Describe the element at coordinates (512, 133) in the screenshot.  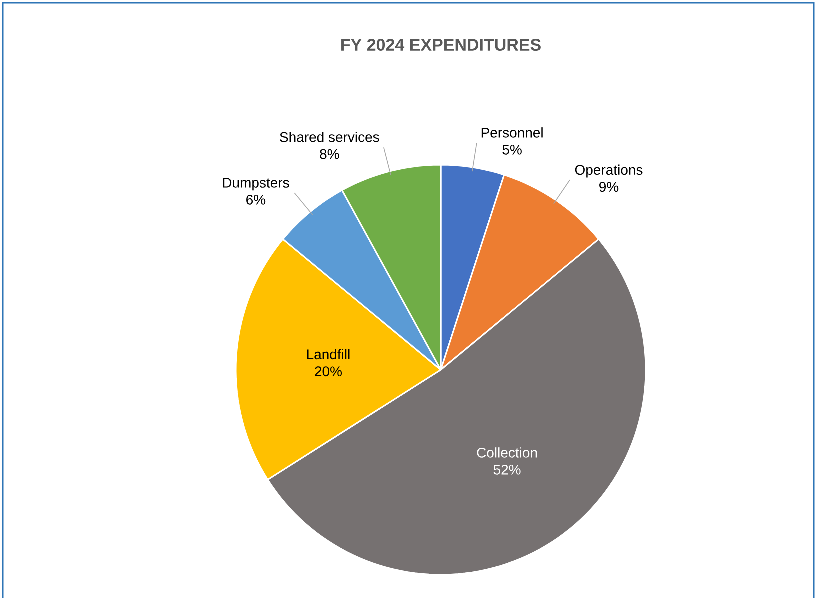
I see `slice-label: Personnel` at that location.